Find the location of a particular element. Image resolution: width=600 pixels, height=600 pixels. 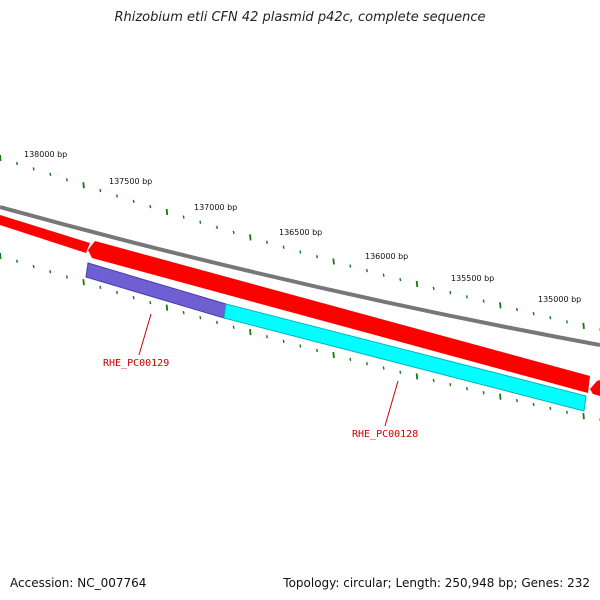

gene-label-rhe-pc00128: RHE_PC00128 is located at coordinates (385, 434).